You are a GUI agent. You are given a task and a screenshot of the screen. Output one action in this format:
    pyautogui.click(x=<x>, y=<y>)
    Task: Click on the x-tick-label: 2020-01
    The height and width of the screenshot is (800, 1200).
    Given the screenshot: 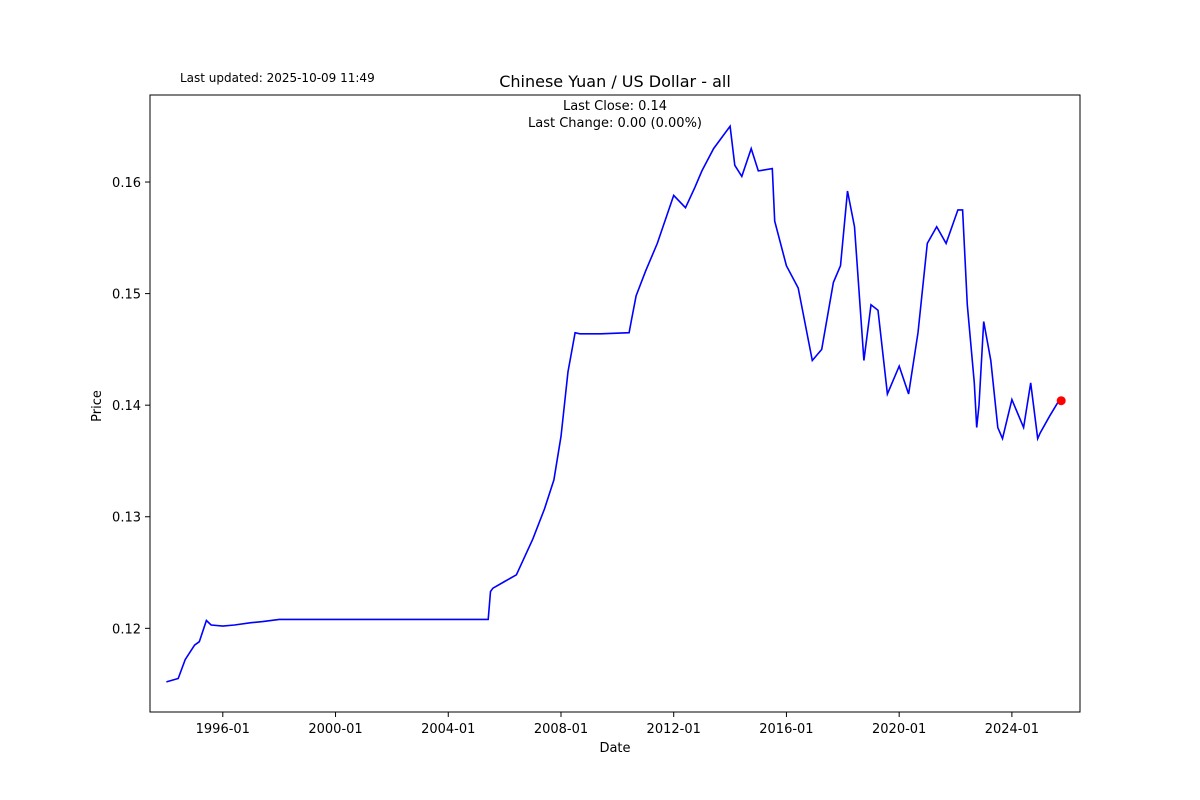 What is the action you would take?
    pyautogui.click(x=899, y=729)
    